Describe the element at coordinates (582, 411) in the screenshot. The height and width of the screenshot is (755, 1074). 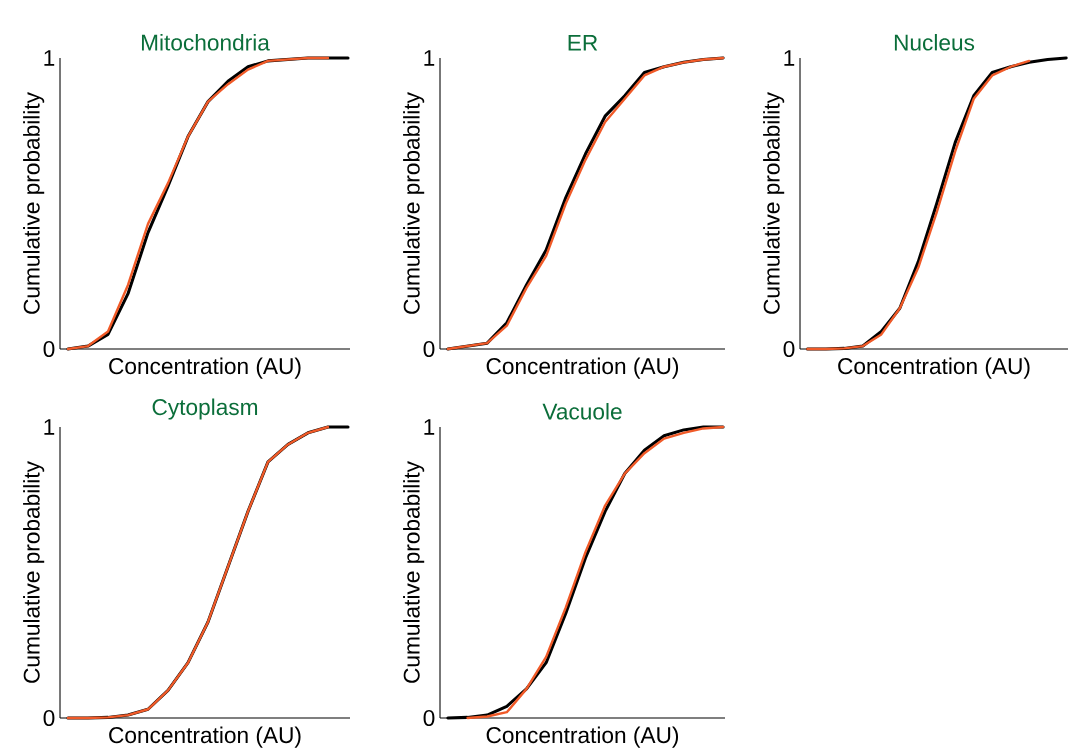
I see `chart-title: Vacuole` at that location.